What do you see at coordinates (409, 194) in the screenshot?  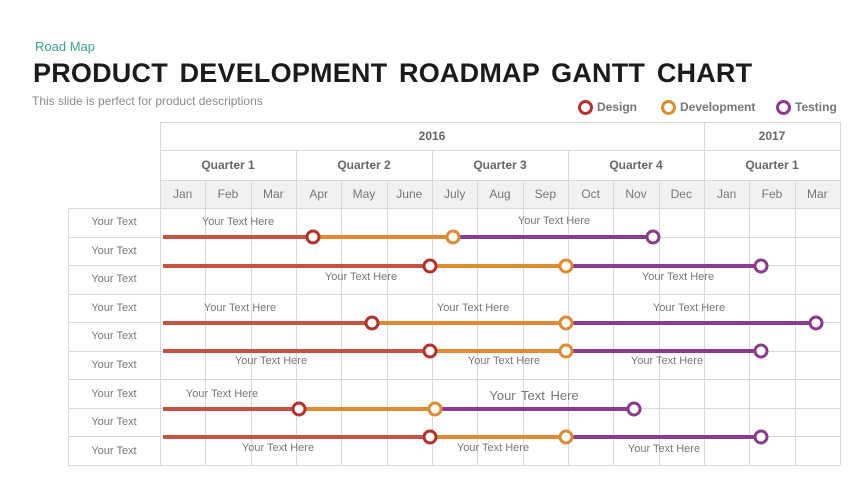 I see `month-header: June` at bounding box center [409, 194].